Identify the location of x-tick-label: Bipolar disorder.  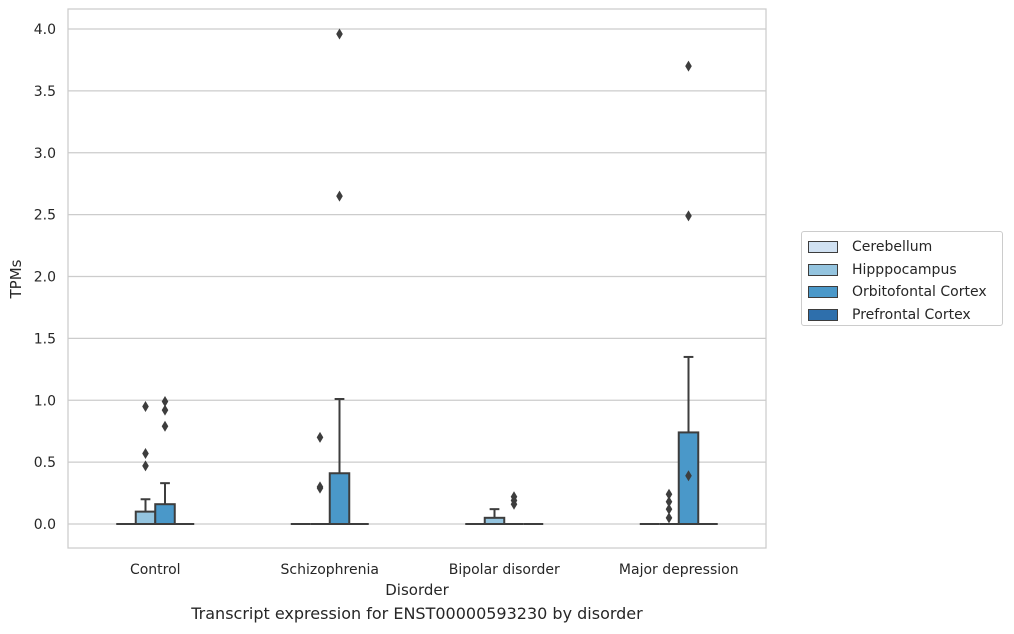
(504, 570).